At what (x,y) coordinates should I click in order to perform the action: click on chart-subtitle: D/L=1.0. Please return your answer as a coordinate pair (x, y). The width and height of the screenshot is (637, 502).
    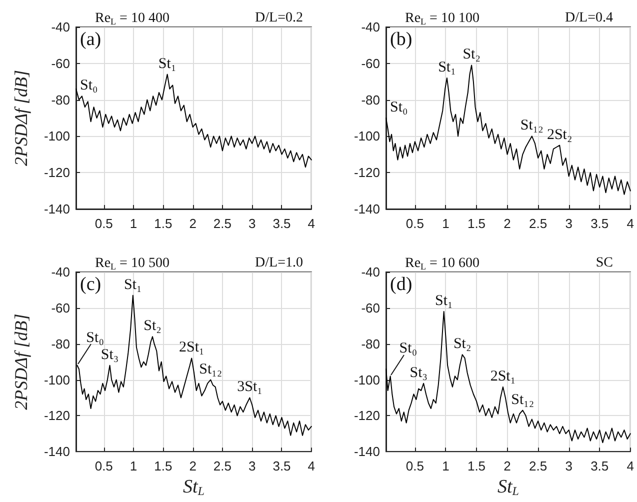
    Looking at the image, I should click on (279, 263).